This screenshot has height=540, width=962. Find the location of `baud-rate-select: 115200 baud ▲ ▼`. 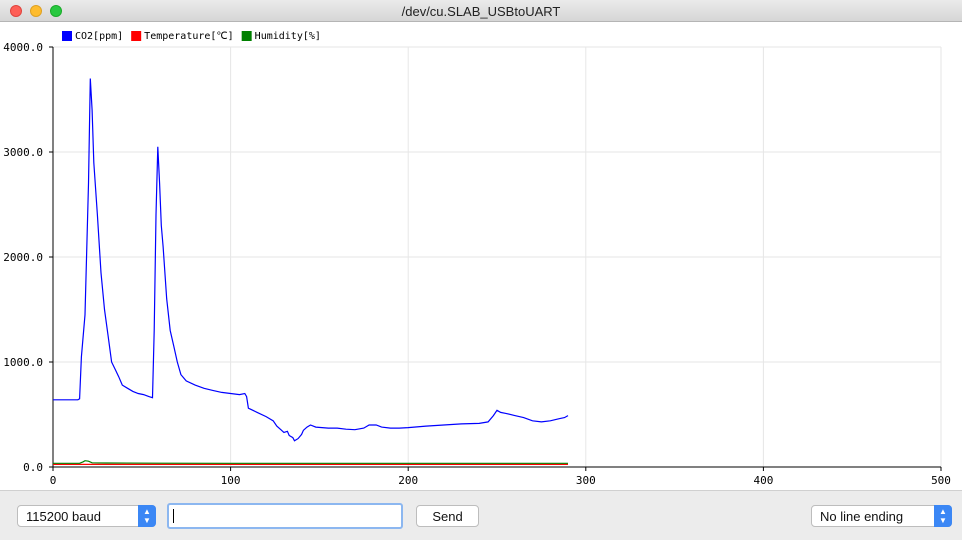

baud-rate-select: 115200 baud ▲ ▼ is located at coordinates (86, 516).